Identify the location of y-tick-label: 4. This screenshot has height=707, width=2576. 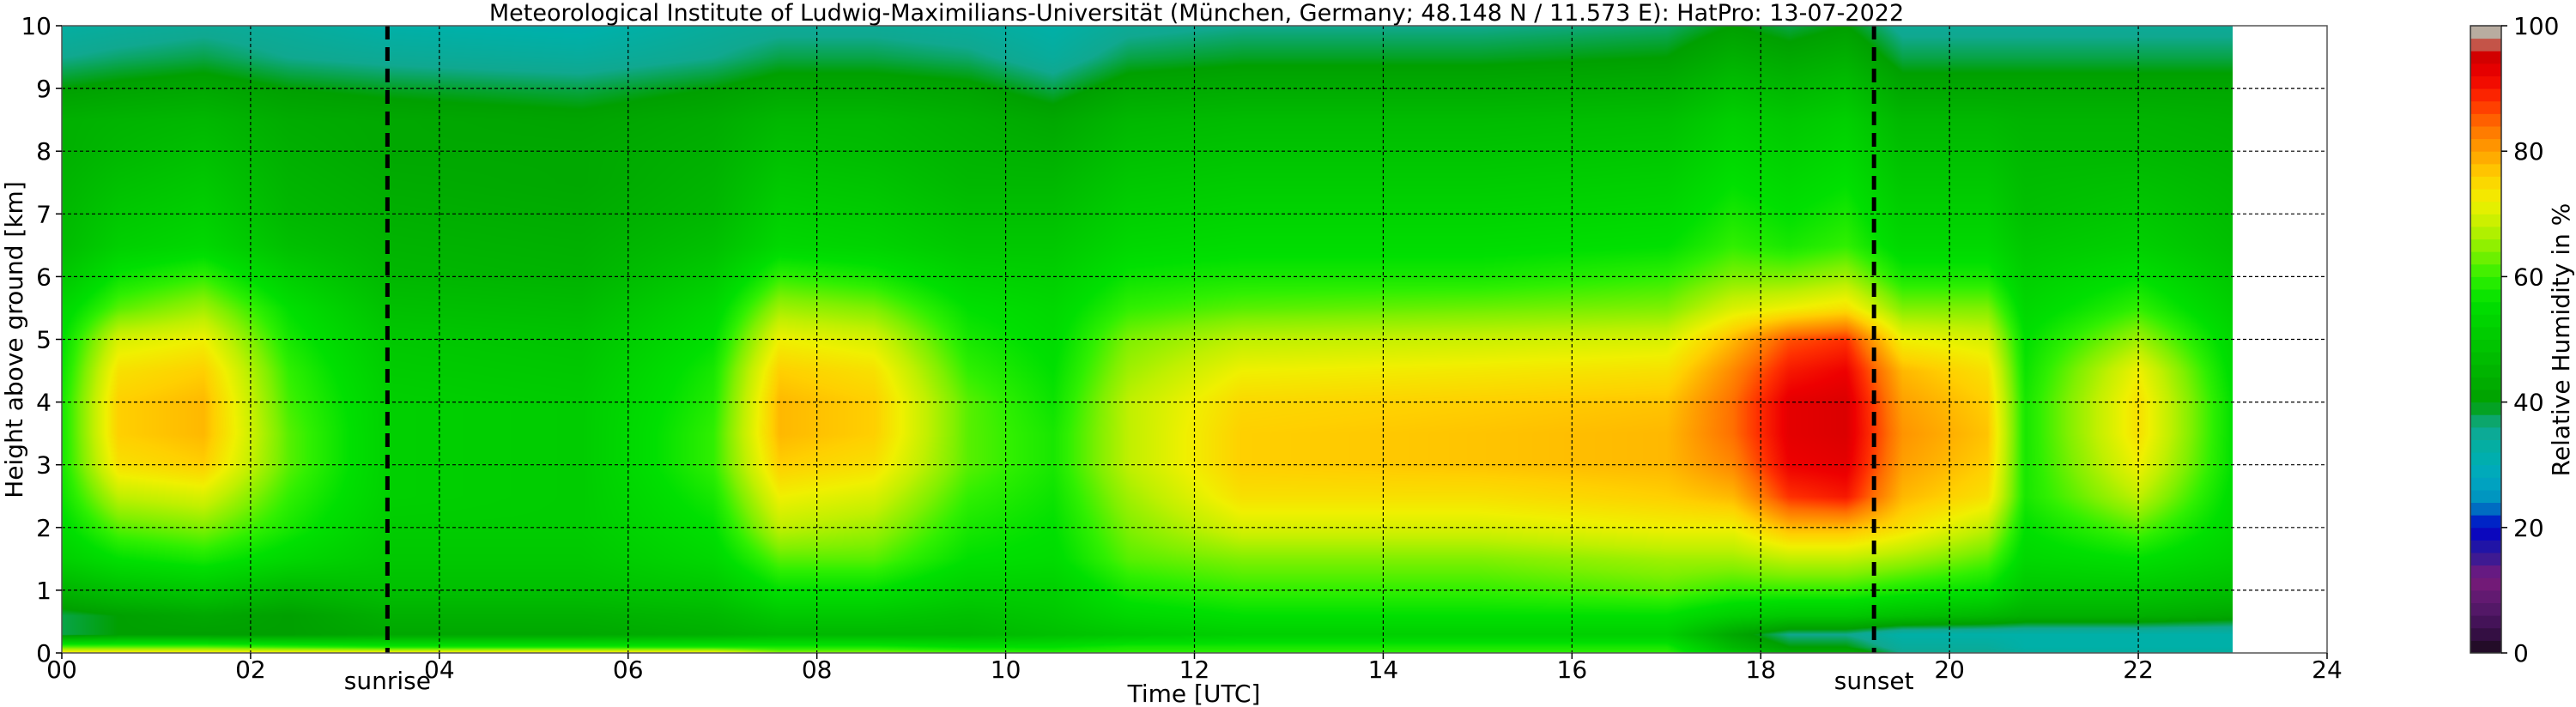
(44, 403).